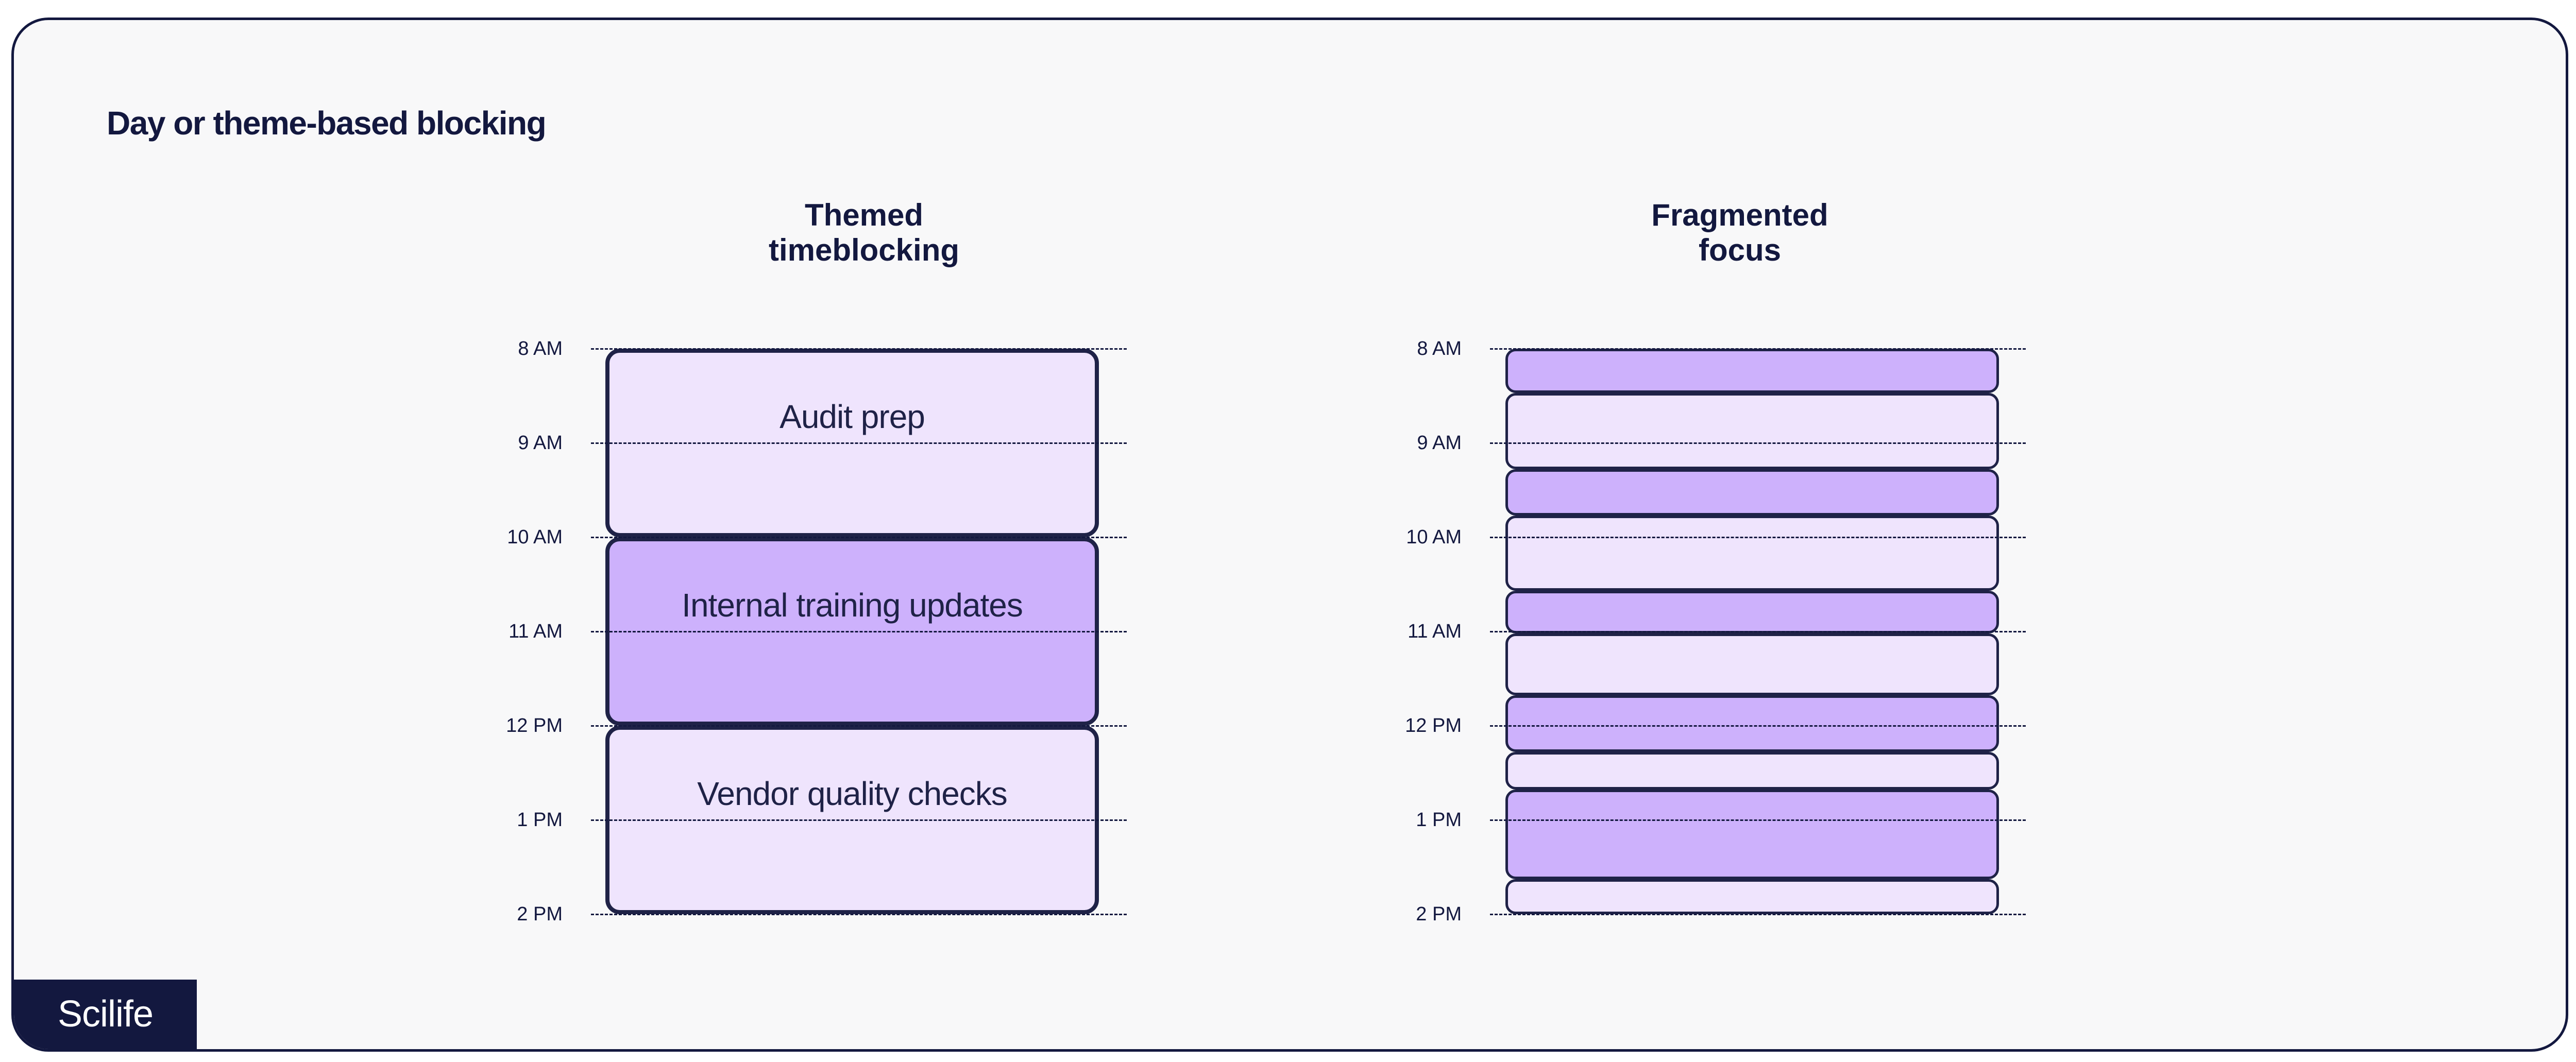  What do you see at coordinates (852, 417) in the screenshot?
I see `themed-block-label: Audit prep` at bounding box center [852, 417].